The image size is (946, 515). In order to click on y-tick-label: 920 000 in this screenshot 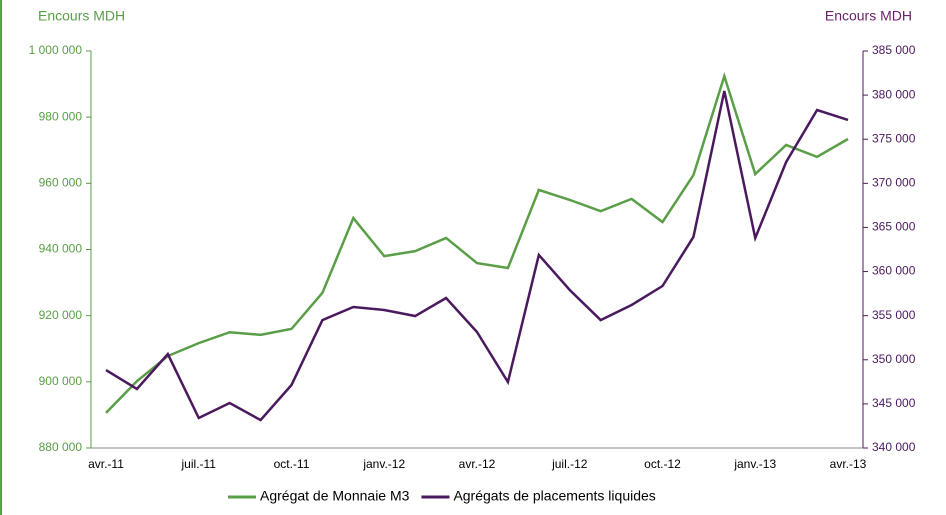, I will do `click(61, 315)`.